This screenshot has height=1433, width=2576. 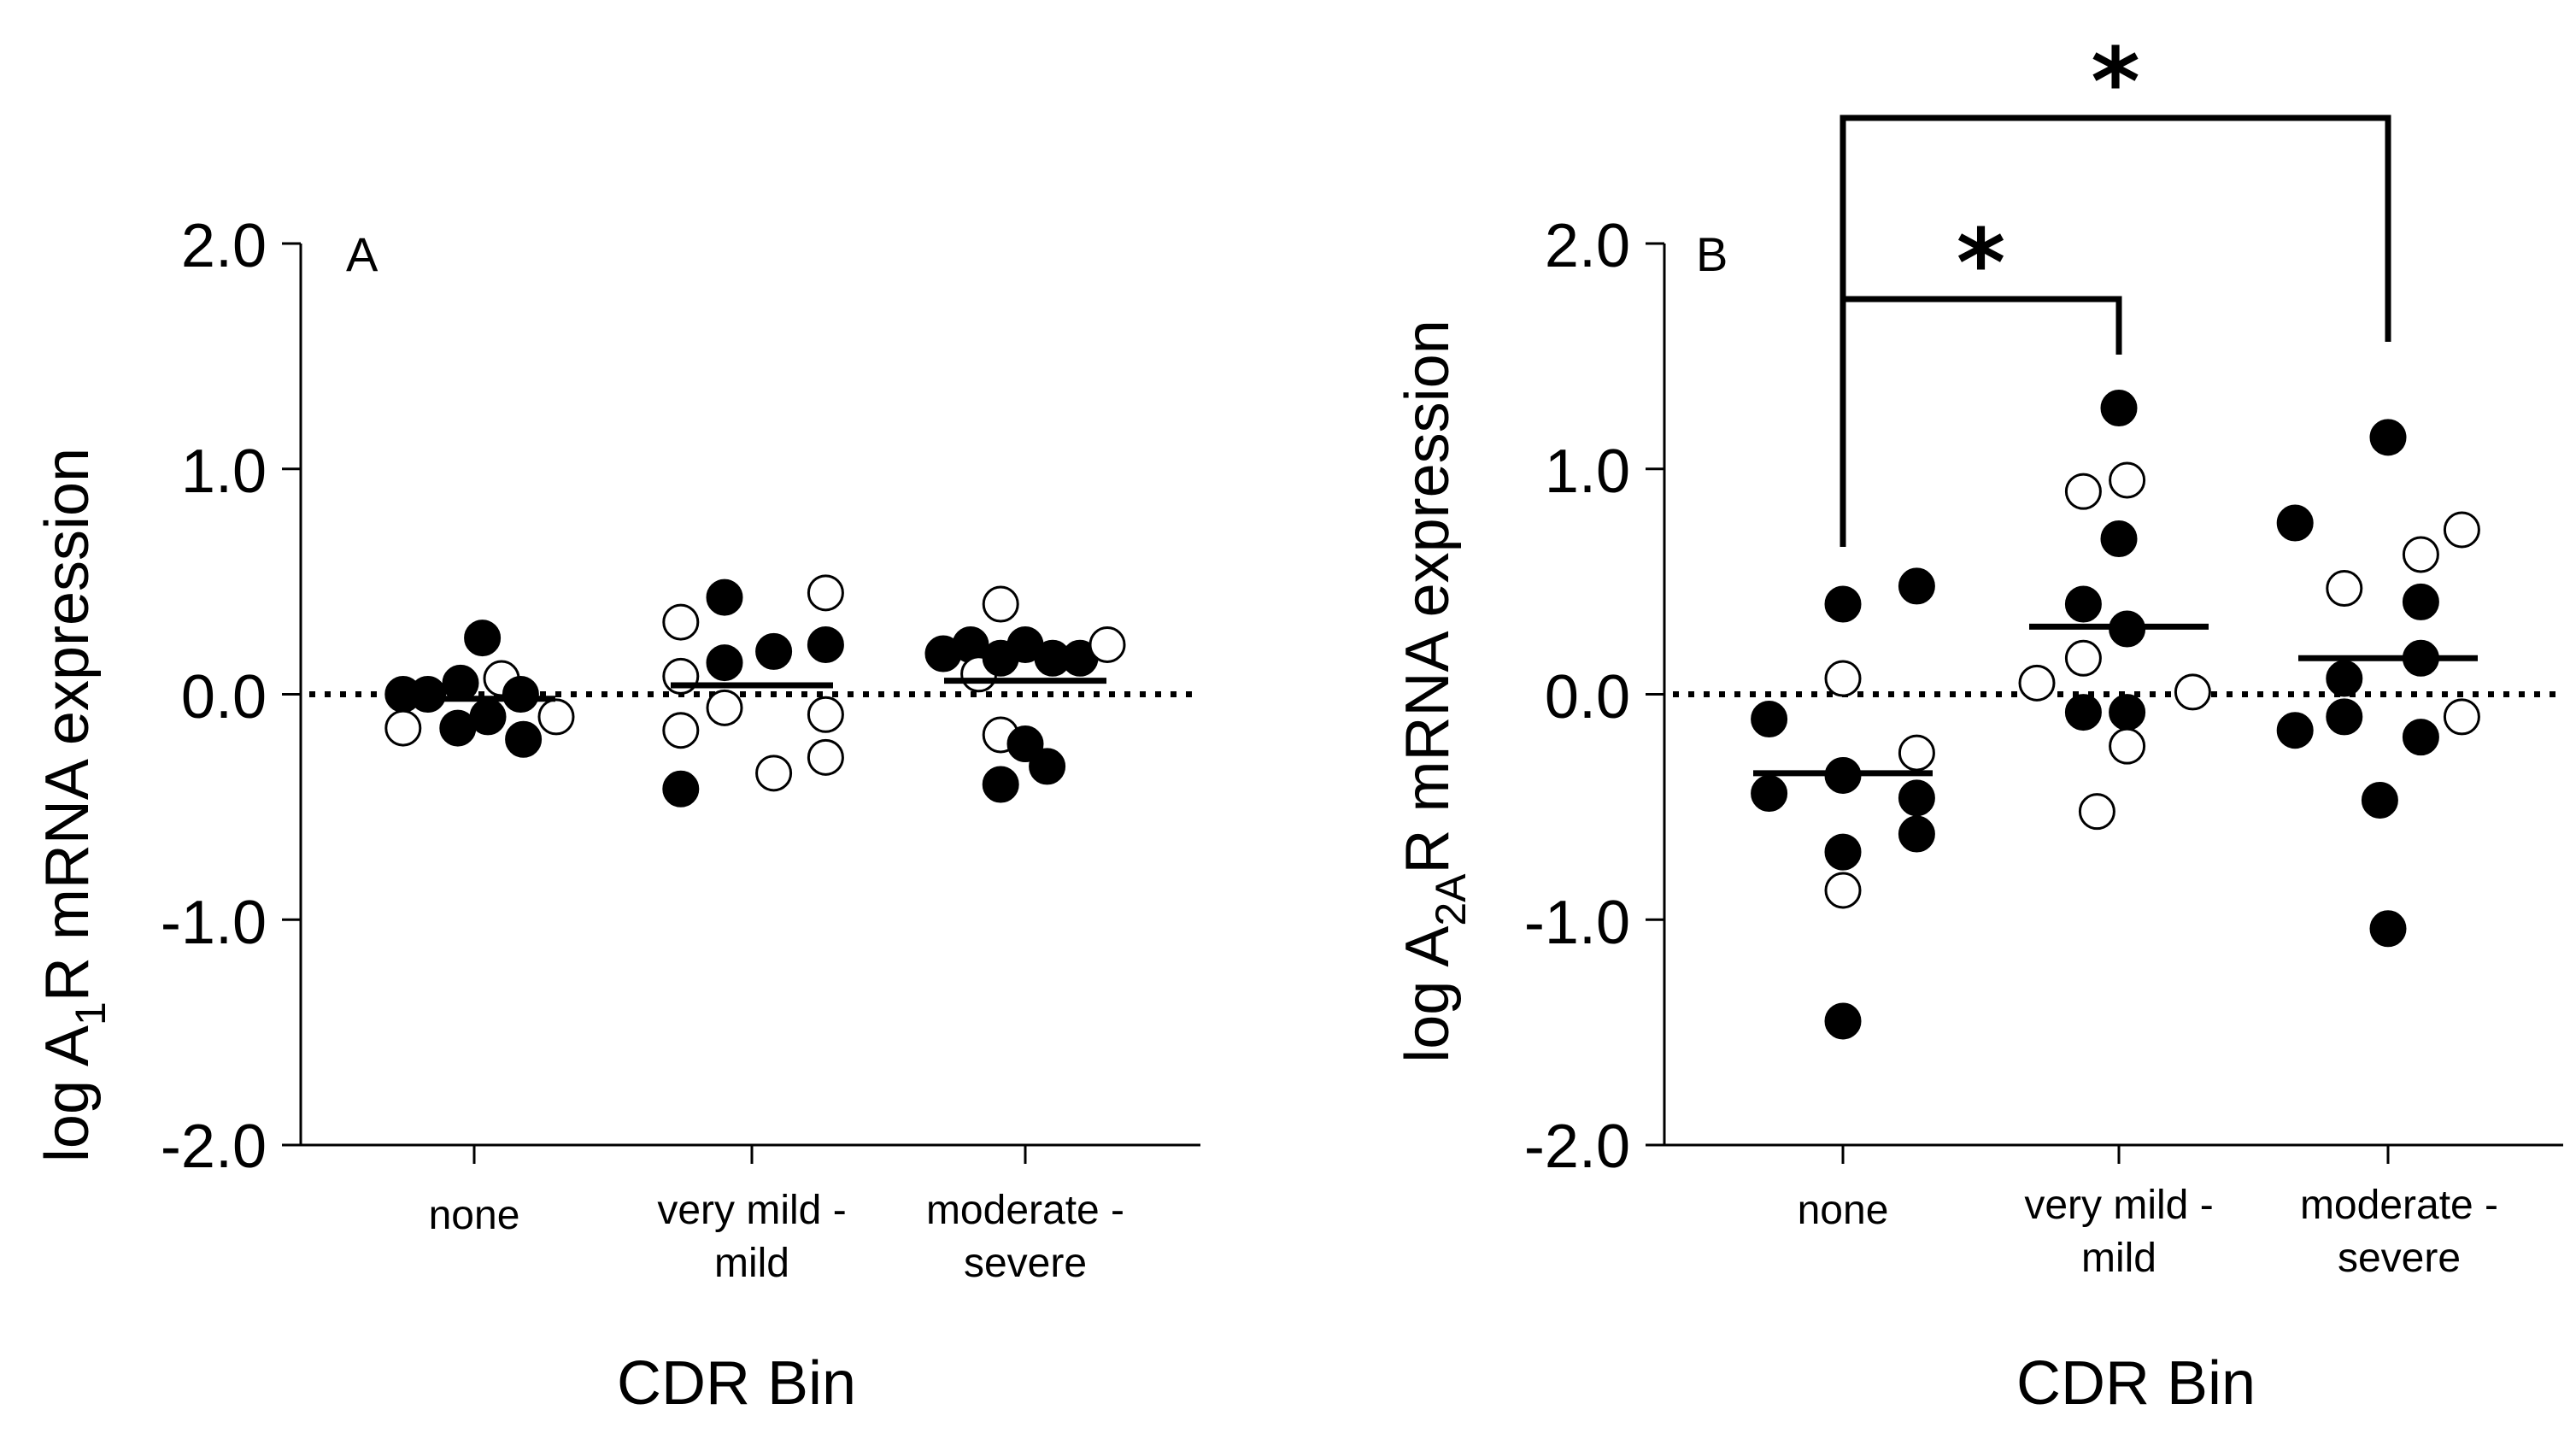 What do you see at coordinates (2136, 1383) in the screenshot?
I see `panel-b-x-axis-title: CDR Bin` at bounding box center [2136, 1383].